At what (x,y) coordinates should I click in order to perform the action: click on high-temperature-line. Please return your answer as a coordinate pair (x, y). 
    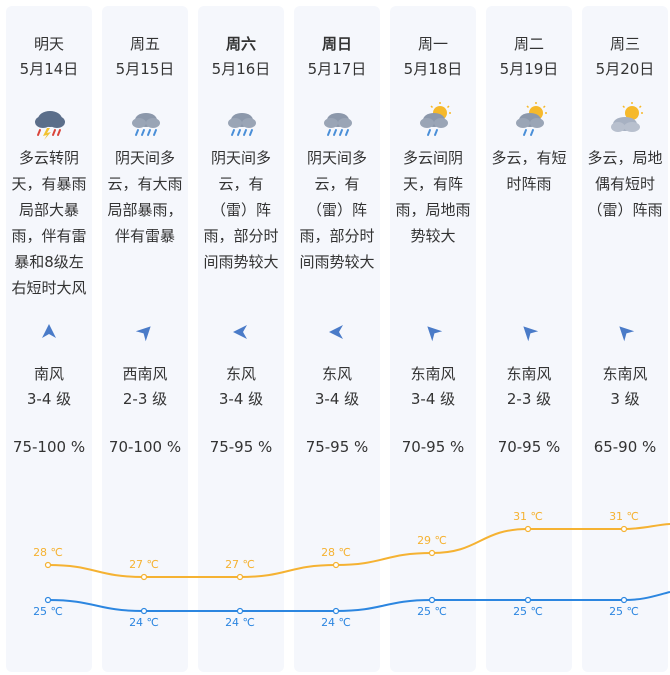
    Looking at the image, I should click on (358, 551).